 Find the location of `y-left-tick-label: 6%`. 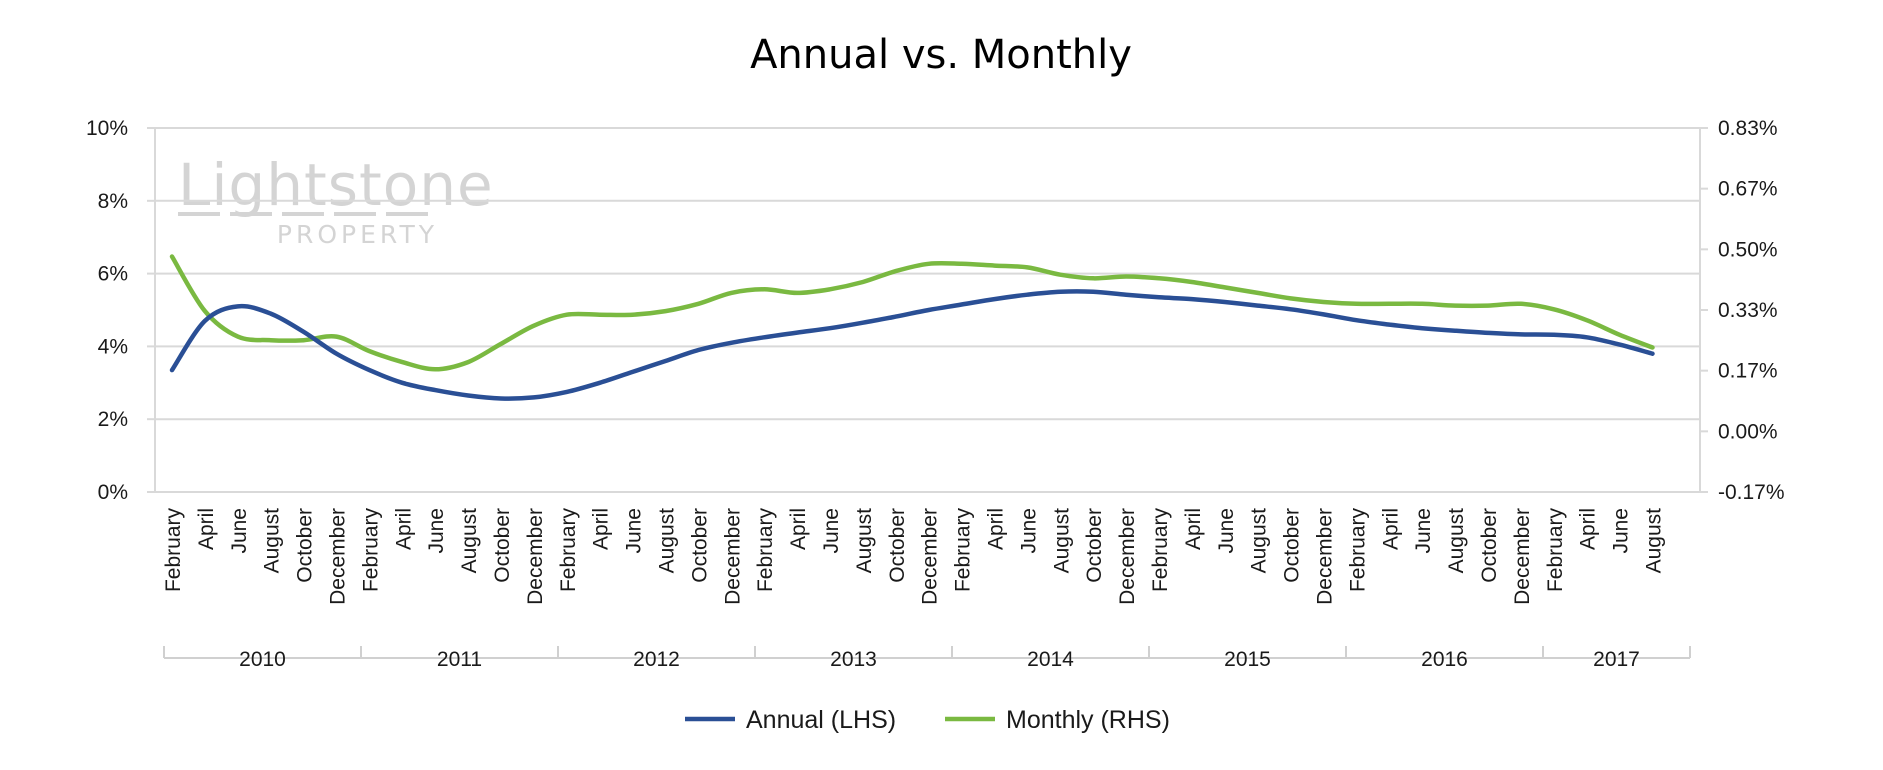

y-left-tick-label: 6% is located at coordinates (113, 274).